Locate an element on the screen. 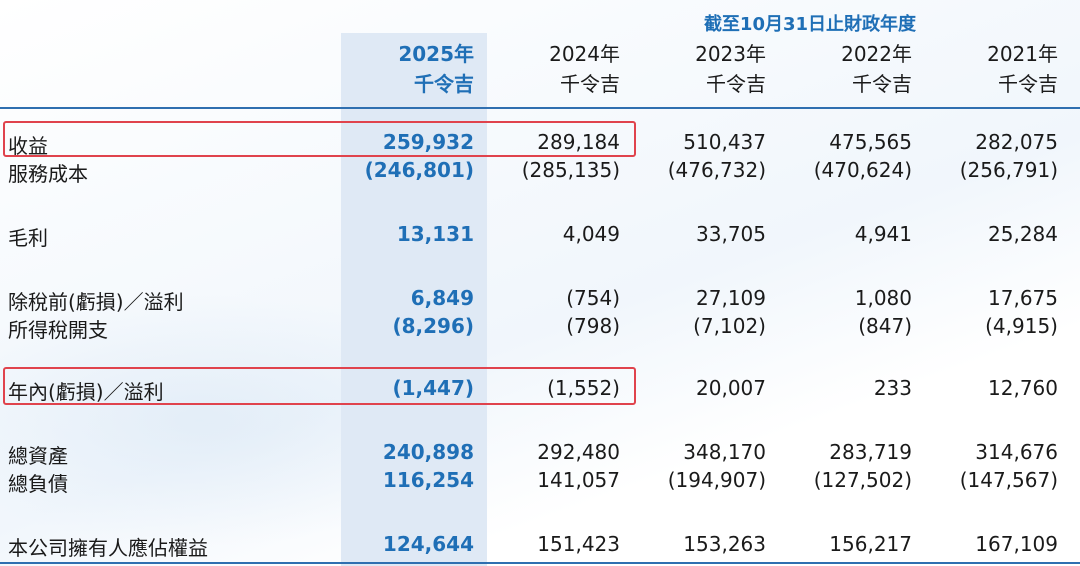 This screenshot has width=1080, height=566. value-2023: 510,437 is located at coordinates (724, 142).